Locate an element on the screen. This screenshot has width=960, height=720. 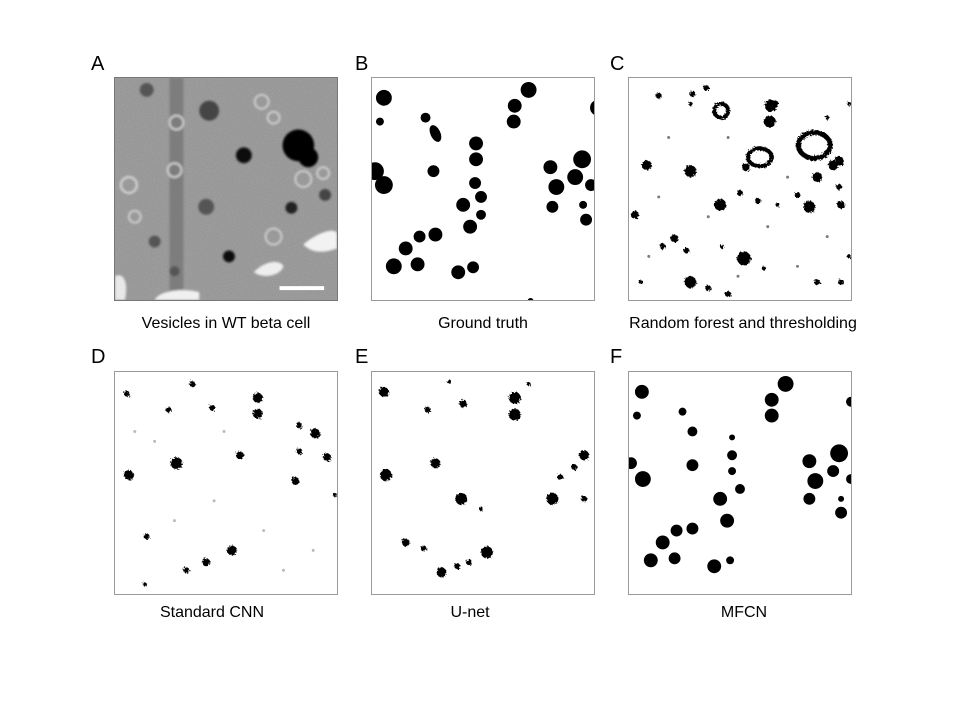
panel-letter-c: C is located at coordinates (617, 64).